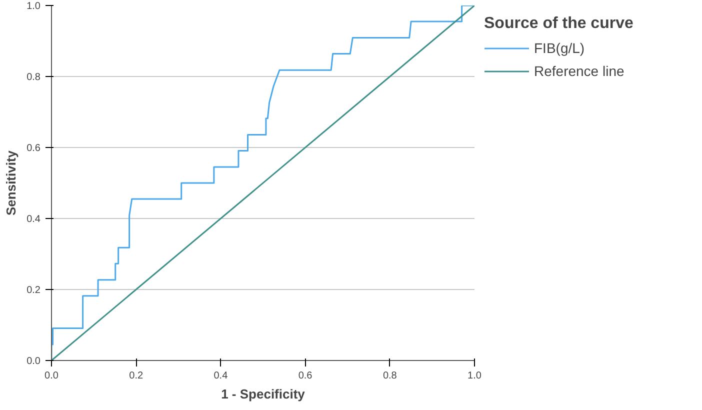  I want to click on legend-label: FIB(g/L), so click(559, 48).